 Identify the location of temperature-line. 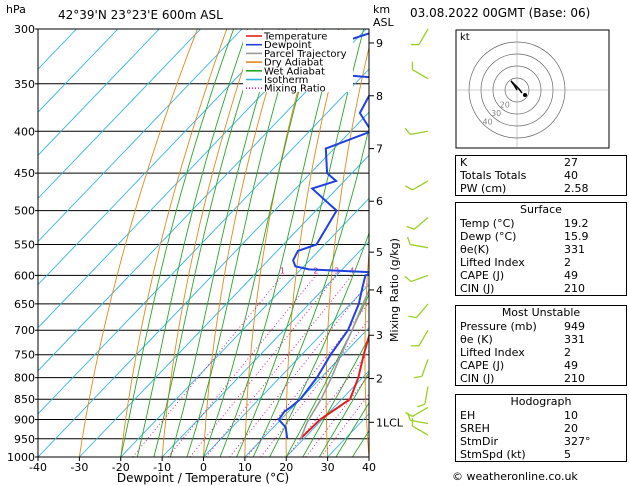
(334, 386).